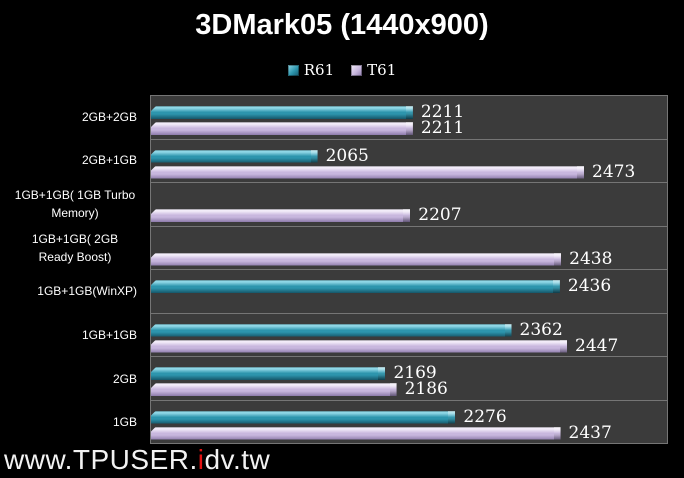 Image resolution: width=684 pixels, height=478 pixels. I want to click on bar-slot-r61: 2362, so click(409, 329).